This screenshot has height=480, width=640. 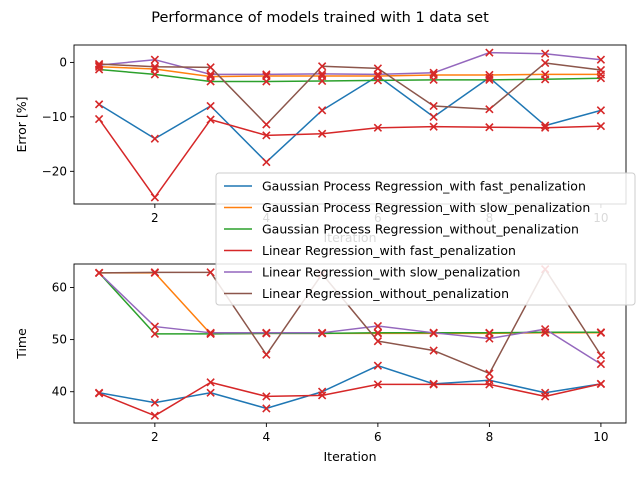 I want to click on legend-entry-3: Linear Regression_with fast_penalization, so click(x=389, y=250).